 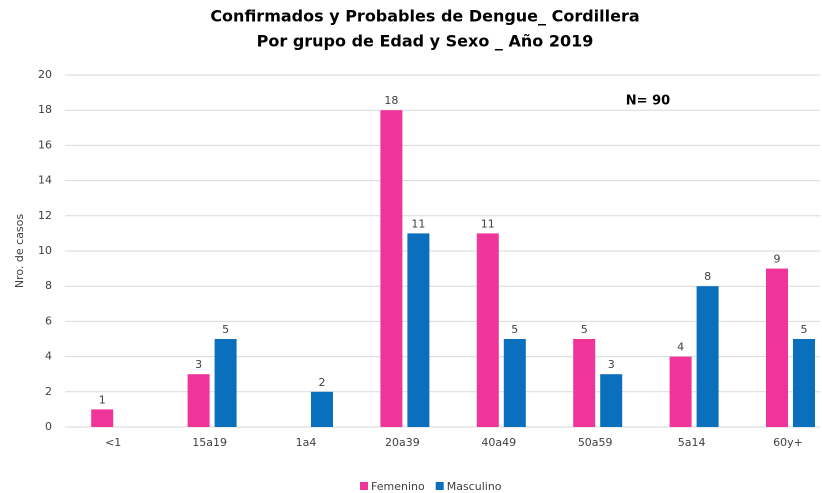 What do you see at coordinates (45, 74) in the screenshot?
I see `y-tick-label: 20` at bounding box center [45, 74].